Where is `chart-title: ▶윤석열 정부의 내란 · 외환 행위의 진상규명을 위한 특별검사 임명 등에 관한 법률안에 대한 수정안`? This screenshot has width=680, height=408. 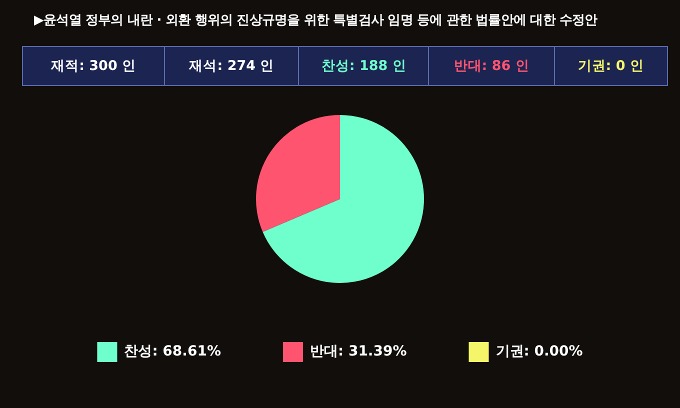 chart-title: ▶윤석열 정부의 내란 · 외환 행위의 진상규명을 위한 특별검사 임명 등에 관한 법률안에 대한 수정안 is located at coordinates (316, 20).